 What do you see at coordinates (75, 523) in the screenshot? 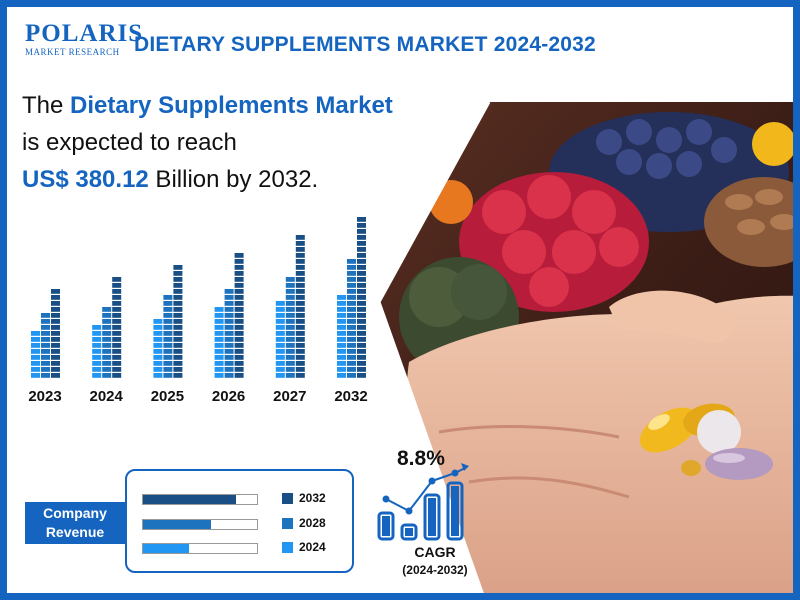
I see `revenue-tag: Company Revenue` at bounding box center [75, 523].